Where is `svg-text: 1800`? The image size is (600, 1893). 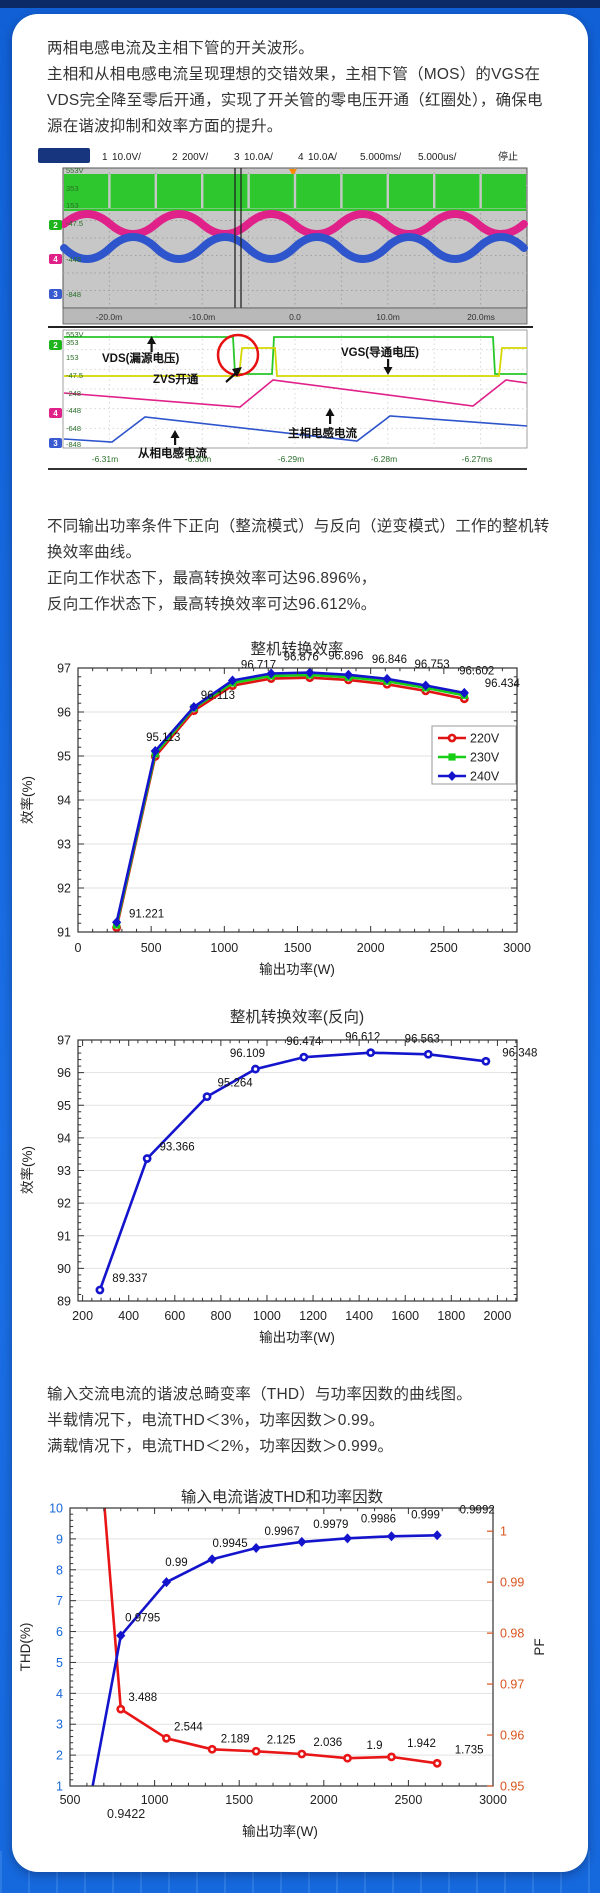
svg-text: 1800 is located at coordinates (451, 1316).